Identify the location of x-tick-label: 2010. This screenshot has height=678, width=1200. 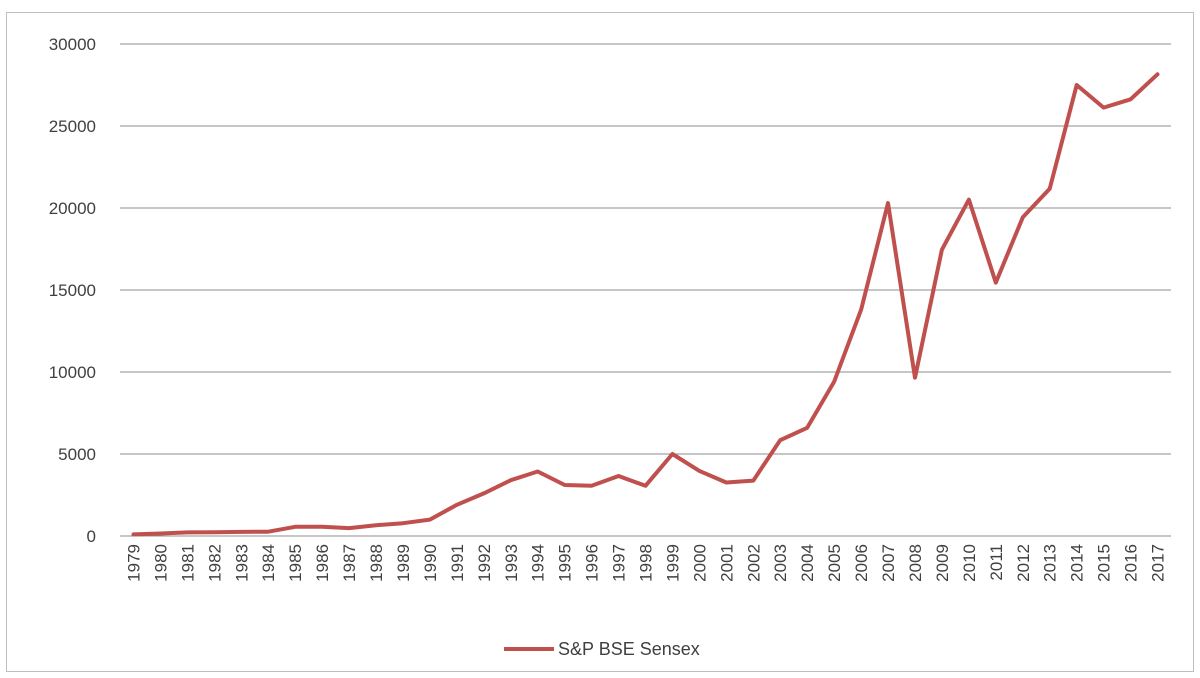
(969, 563).